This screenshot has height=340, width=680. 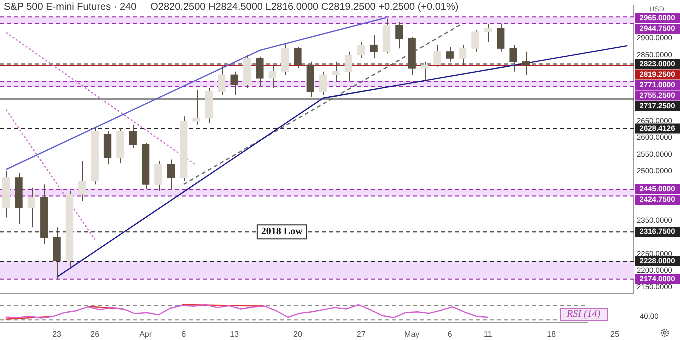 What do you see at coordinates (615, 334) in the screenshot?
I see `x-tick-label: 25` at bounding box center [615, 334].